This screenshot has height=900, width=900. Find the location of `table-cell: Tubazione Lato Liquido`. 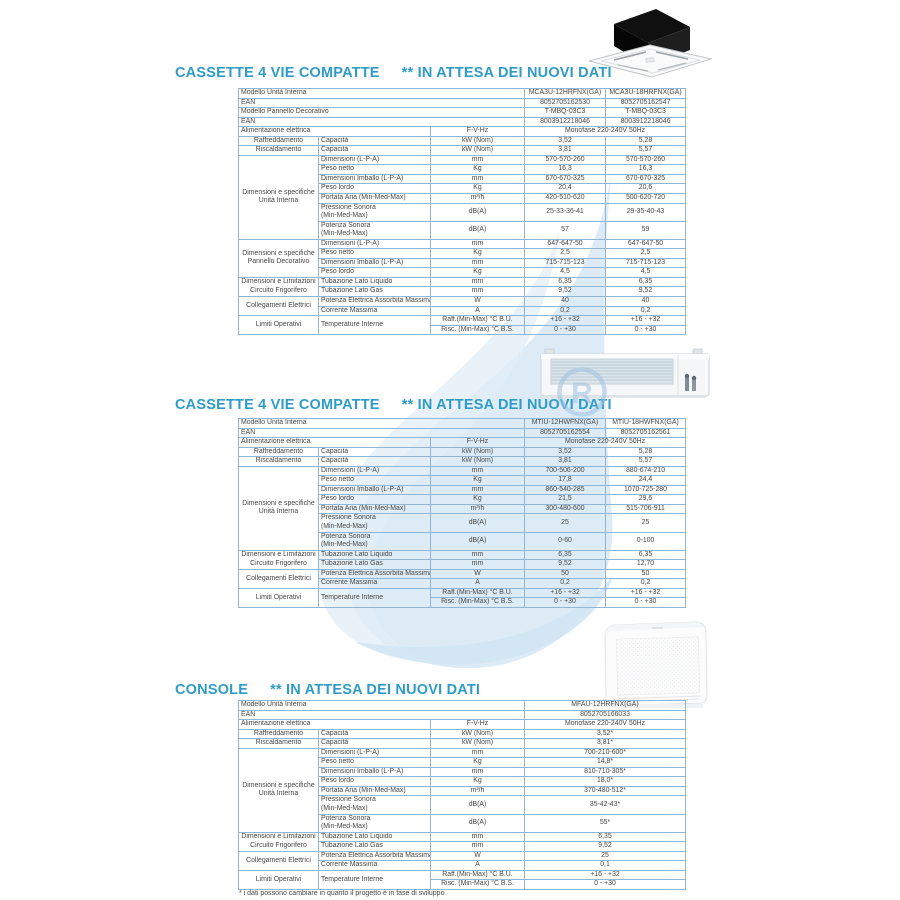

table-cell: Tubazione Lato Liquido is located at coordinates (374, 555).